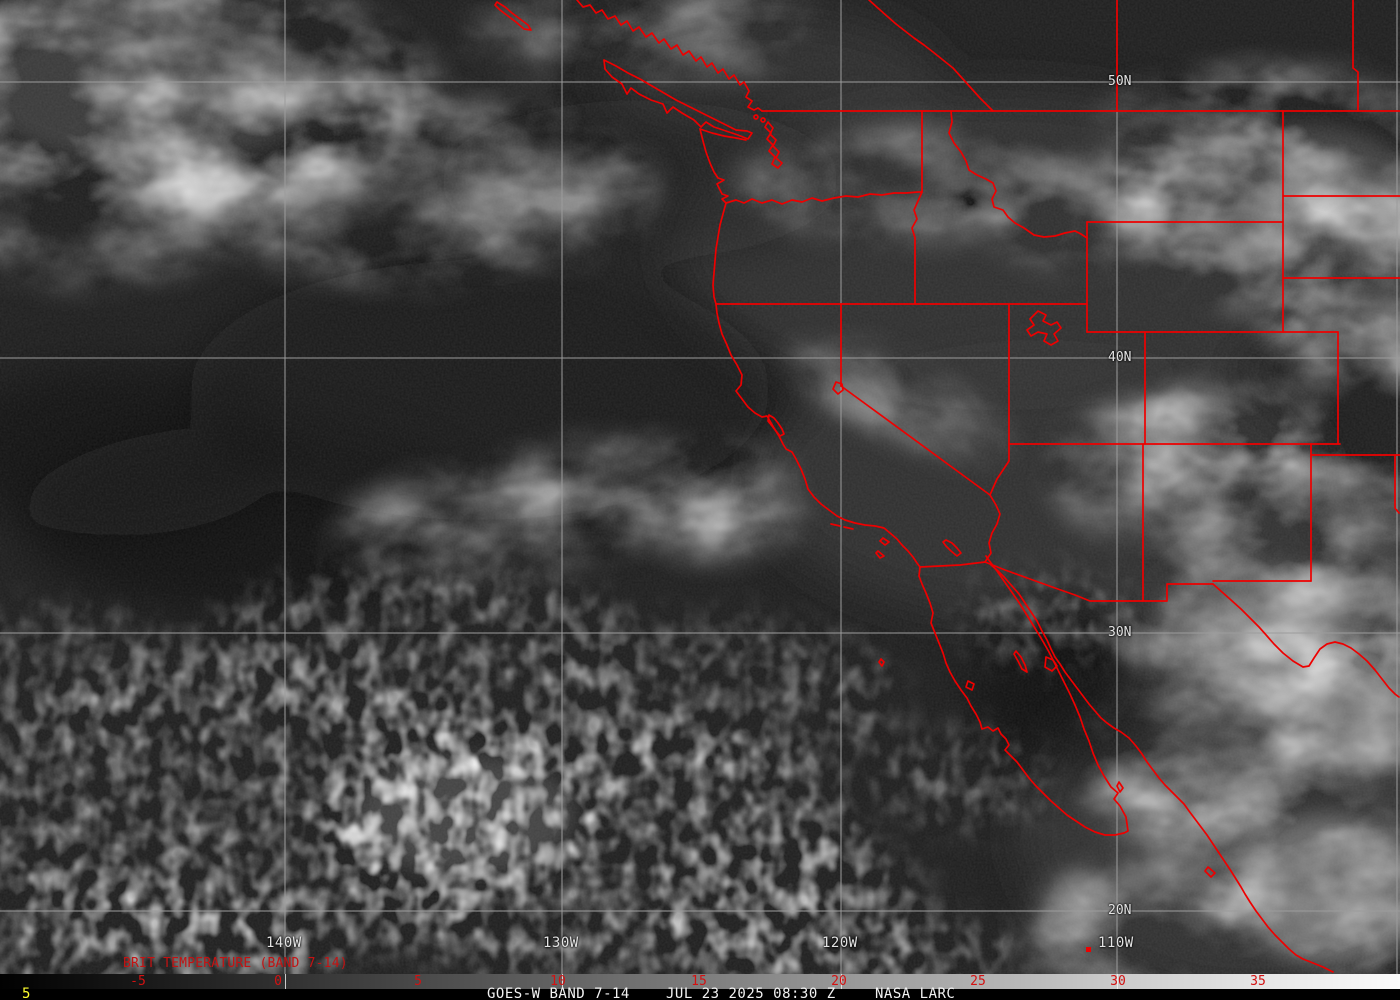  Describe the element at coordinates (723, 134) in the screenshot. I see `olympic-north-shore` at that location.